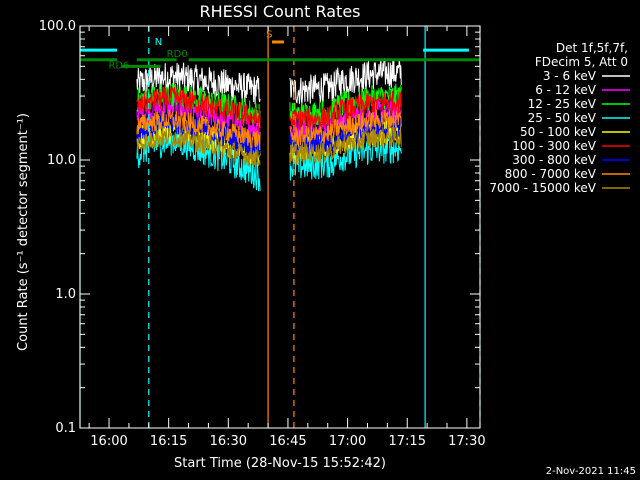 This screenshot has width=640, height=480. I want to click on legend-label-1: 6 - 12 keV, so click(566, 90).